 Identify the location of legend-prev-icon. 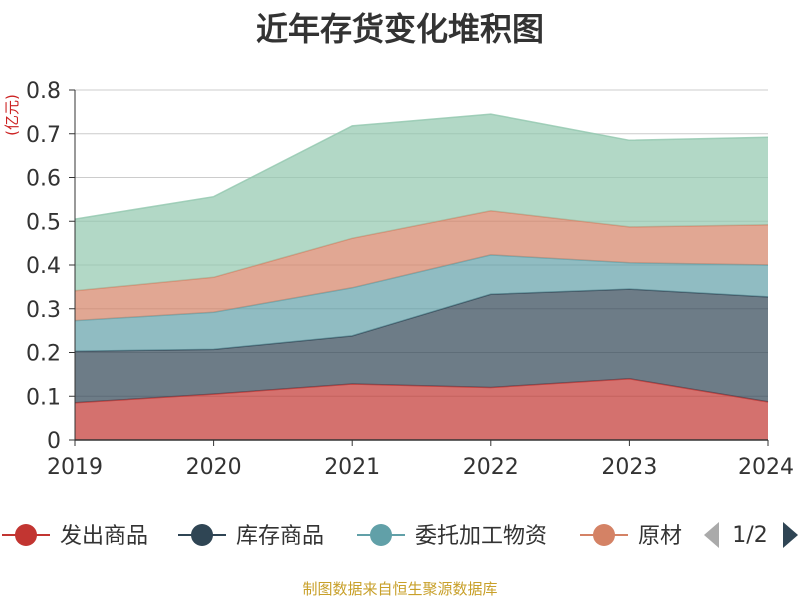
(711, 535).